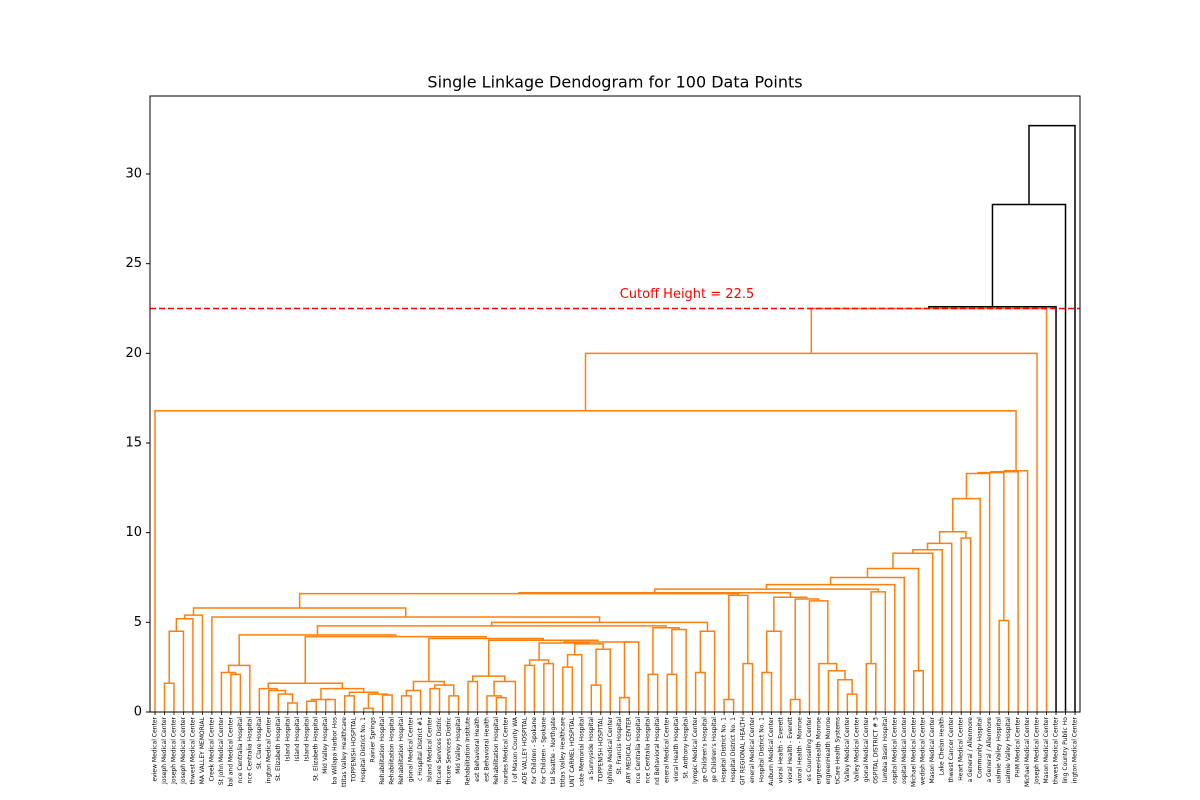 The image size is (1200, 800). What do you see at coordinates (458, 745) in the screenshot?
I see `leaf-label: Mid Valley Hospital` at bounding box center [458, 745].